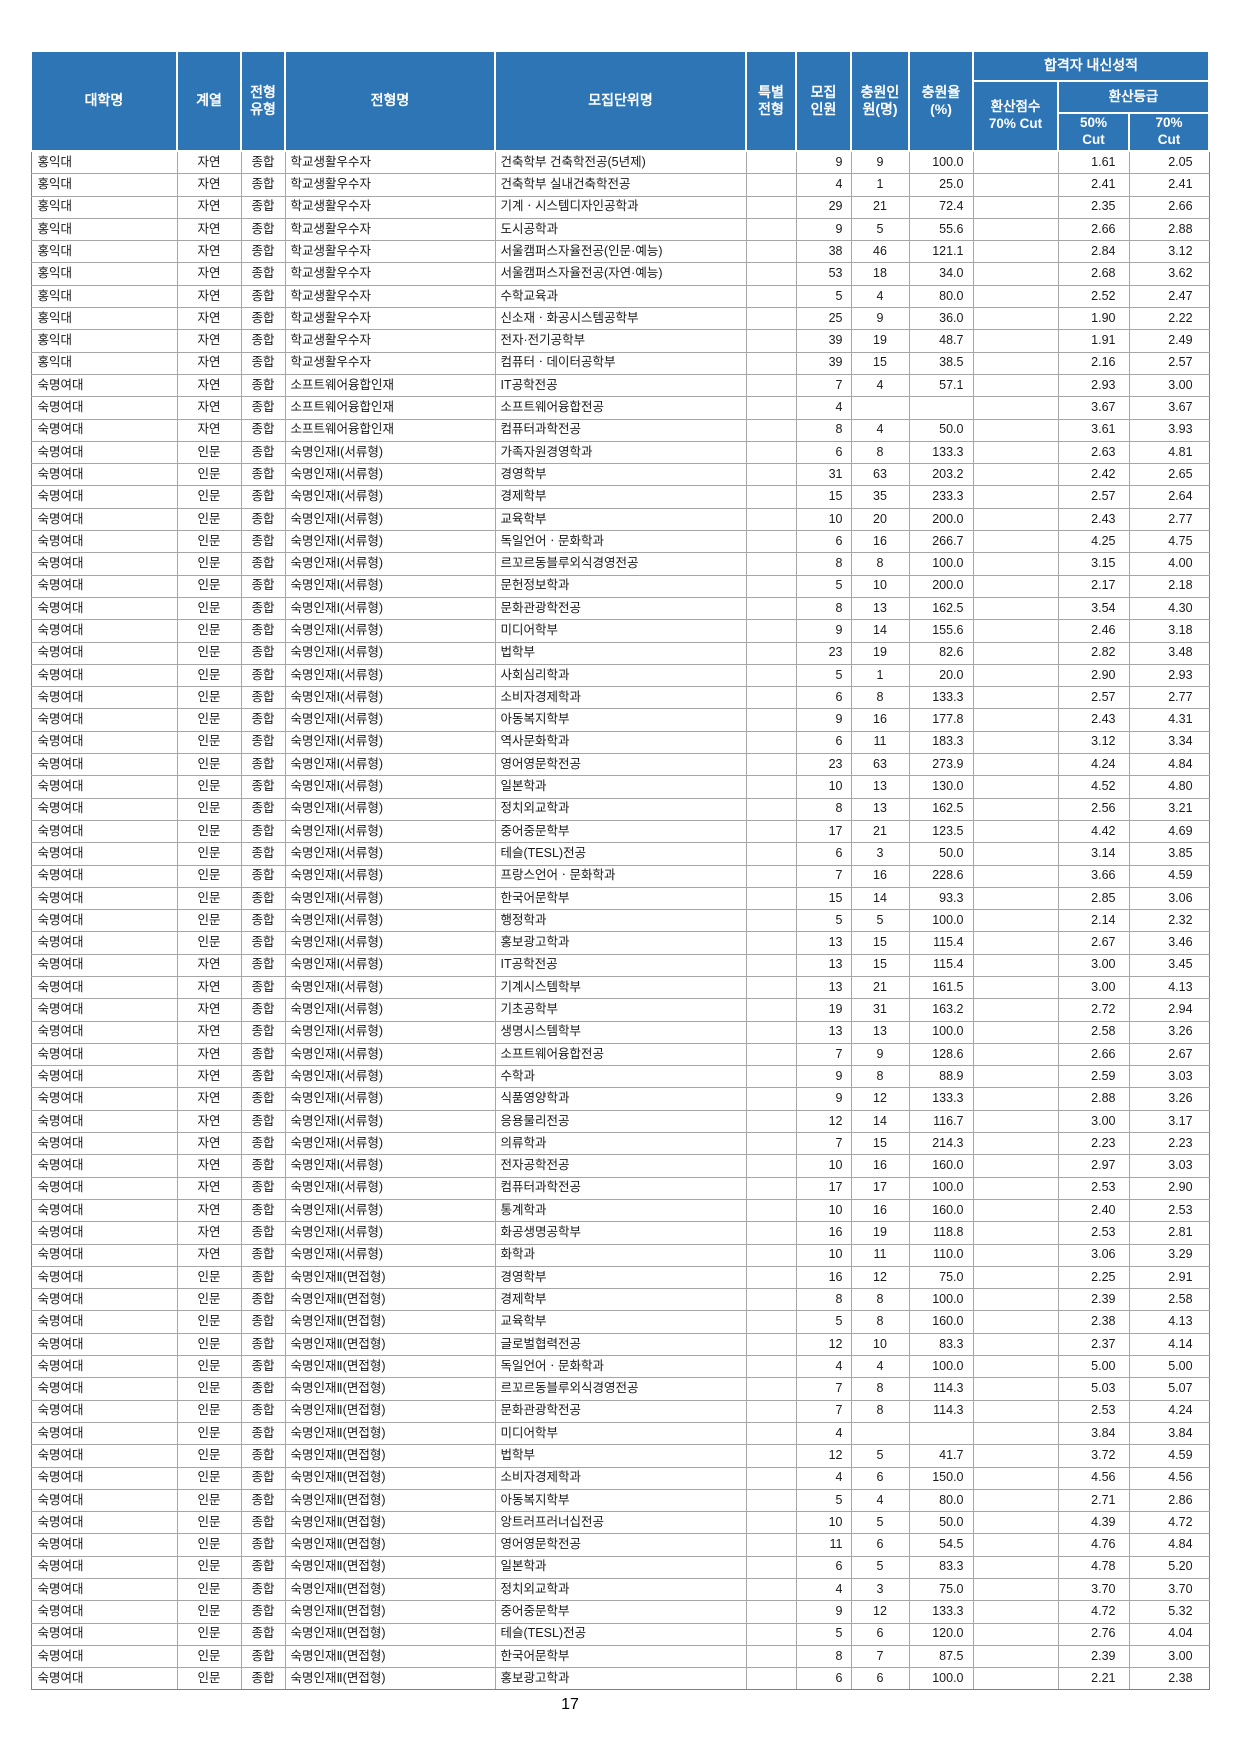  What do you see at coordinates (620, 787) in the screenshot?
I see `table-row: 숙명여대 인문 종합 숙명인재Ⅰ(서류형) 일본학과 10 13 130.0 4.52 4.80` at bounding box center [620, 787].